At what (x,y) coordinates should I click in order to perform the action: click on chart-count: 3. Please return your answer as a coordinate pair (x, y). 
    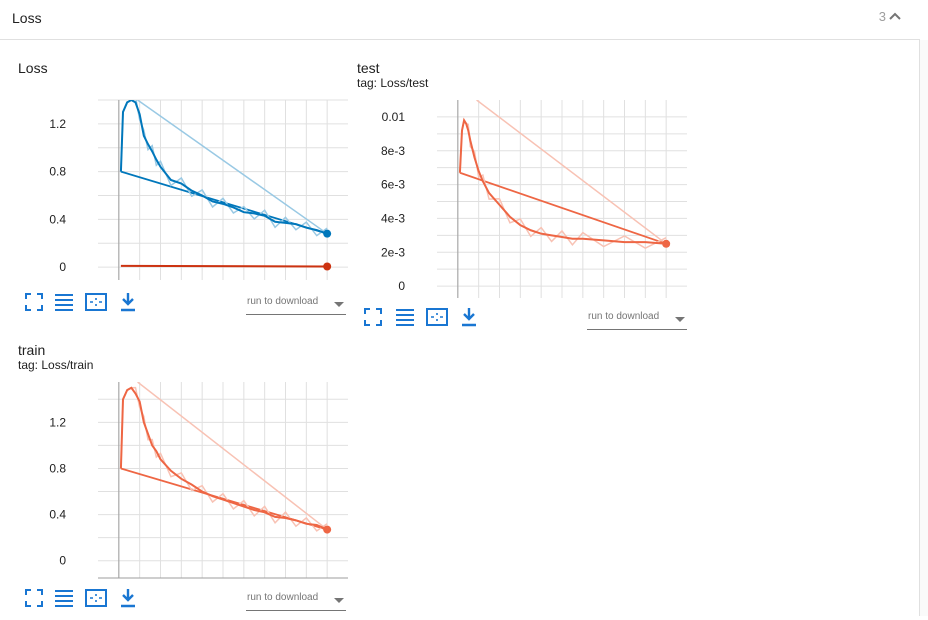
    Looking at the image, I should click on (882, 16).